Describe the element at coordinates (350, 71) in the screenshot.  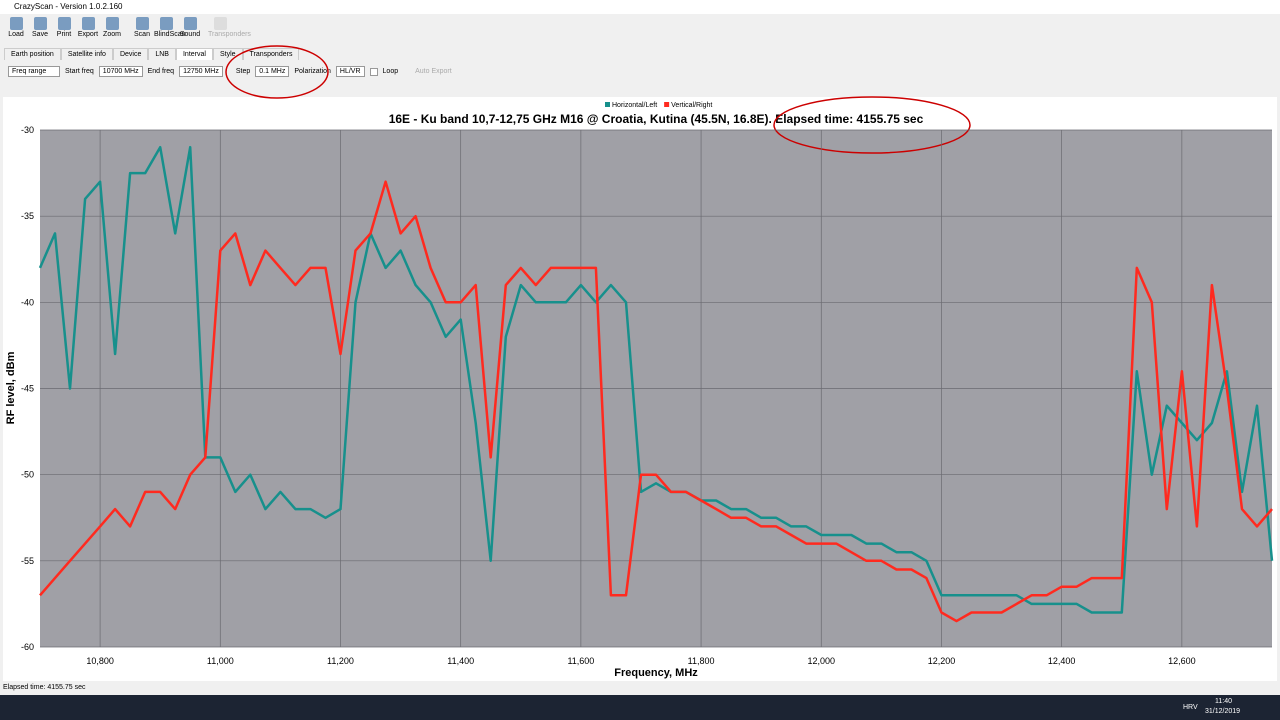
I see `pol-select: HL/VR` at that location.